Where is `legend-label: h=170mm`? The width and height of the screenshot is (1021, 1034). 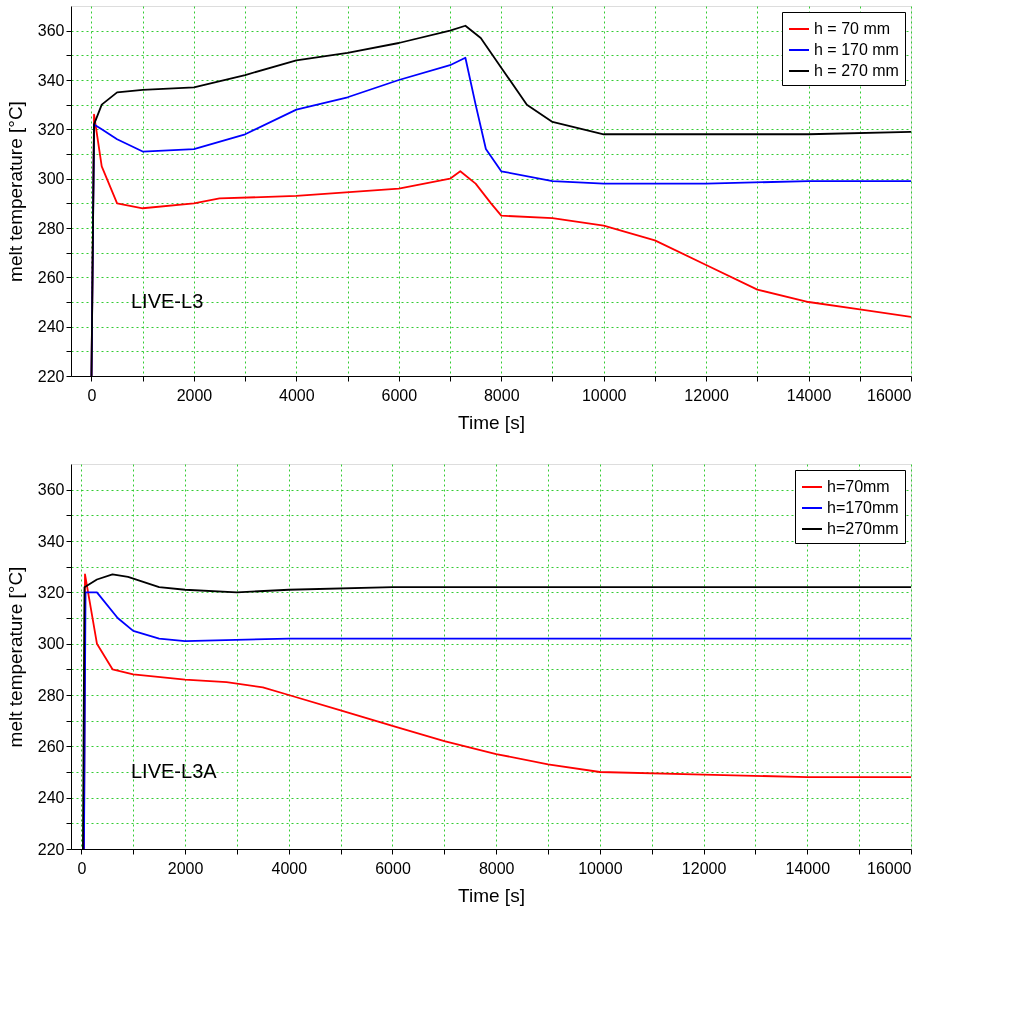
legend-label: h=170mm is located at coordinates (863, 507).